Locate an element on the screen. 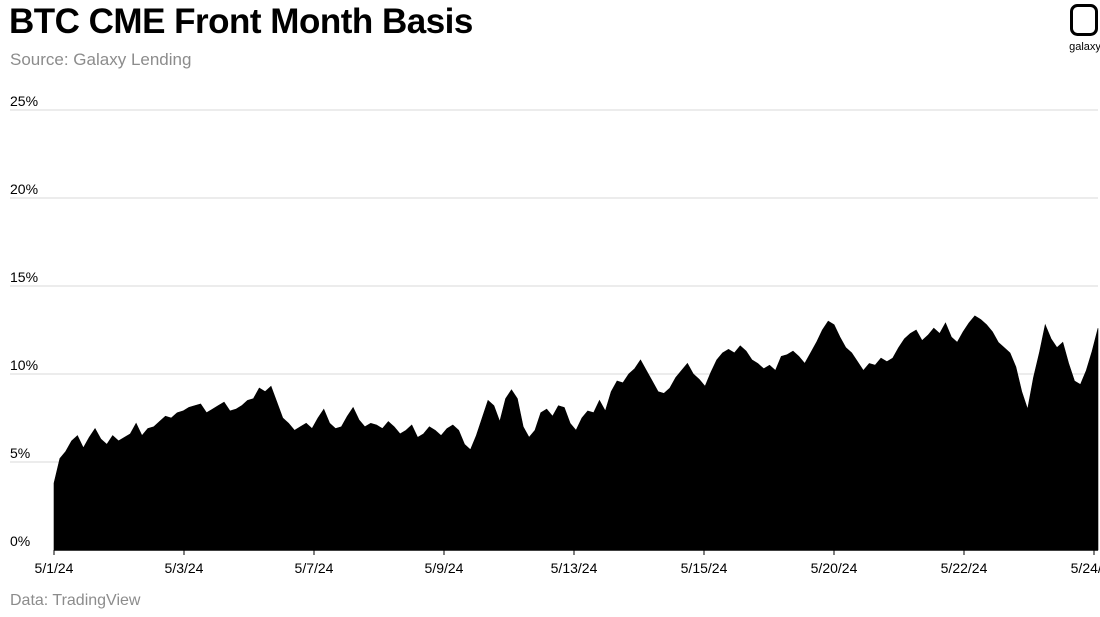 The width and height of the screenshot is (1100, 617). logo-label: galaxy is located at coordinates (1084, 47).